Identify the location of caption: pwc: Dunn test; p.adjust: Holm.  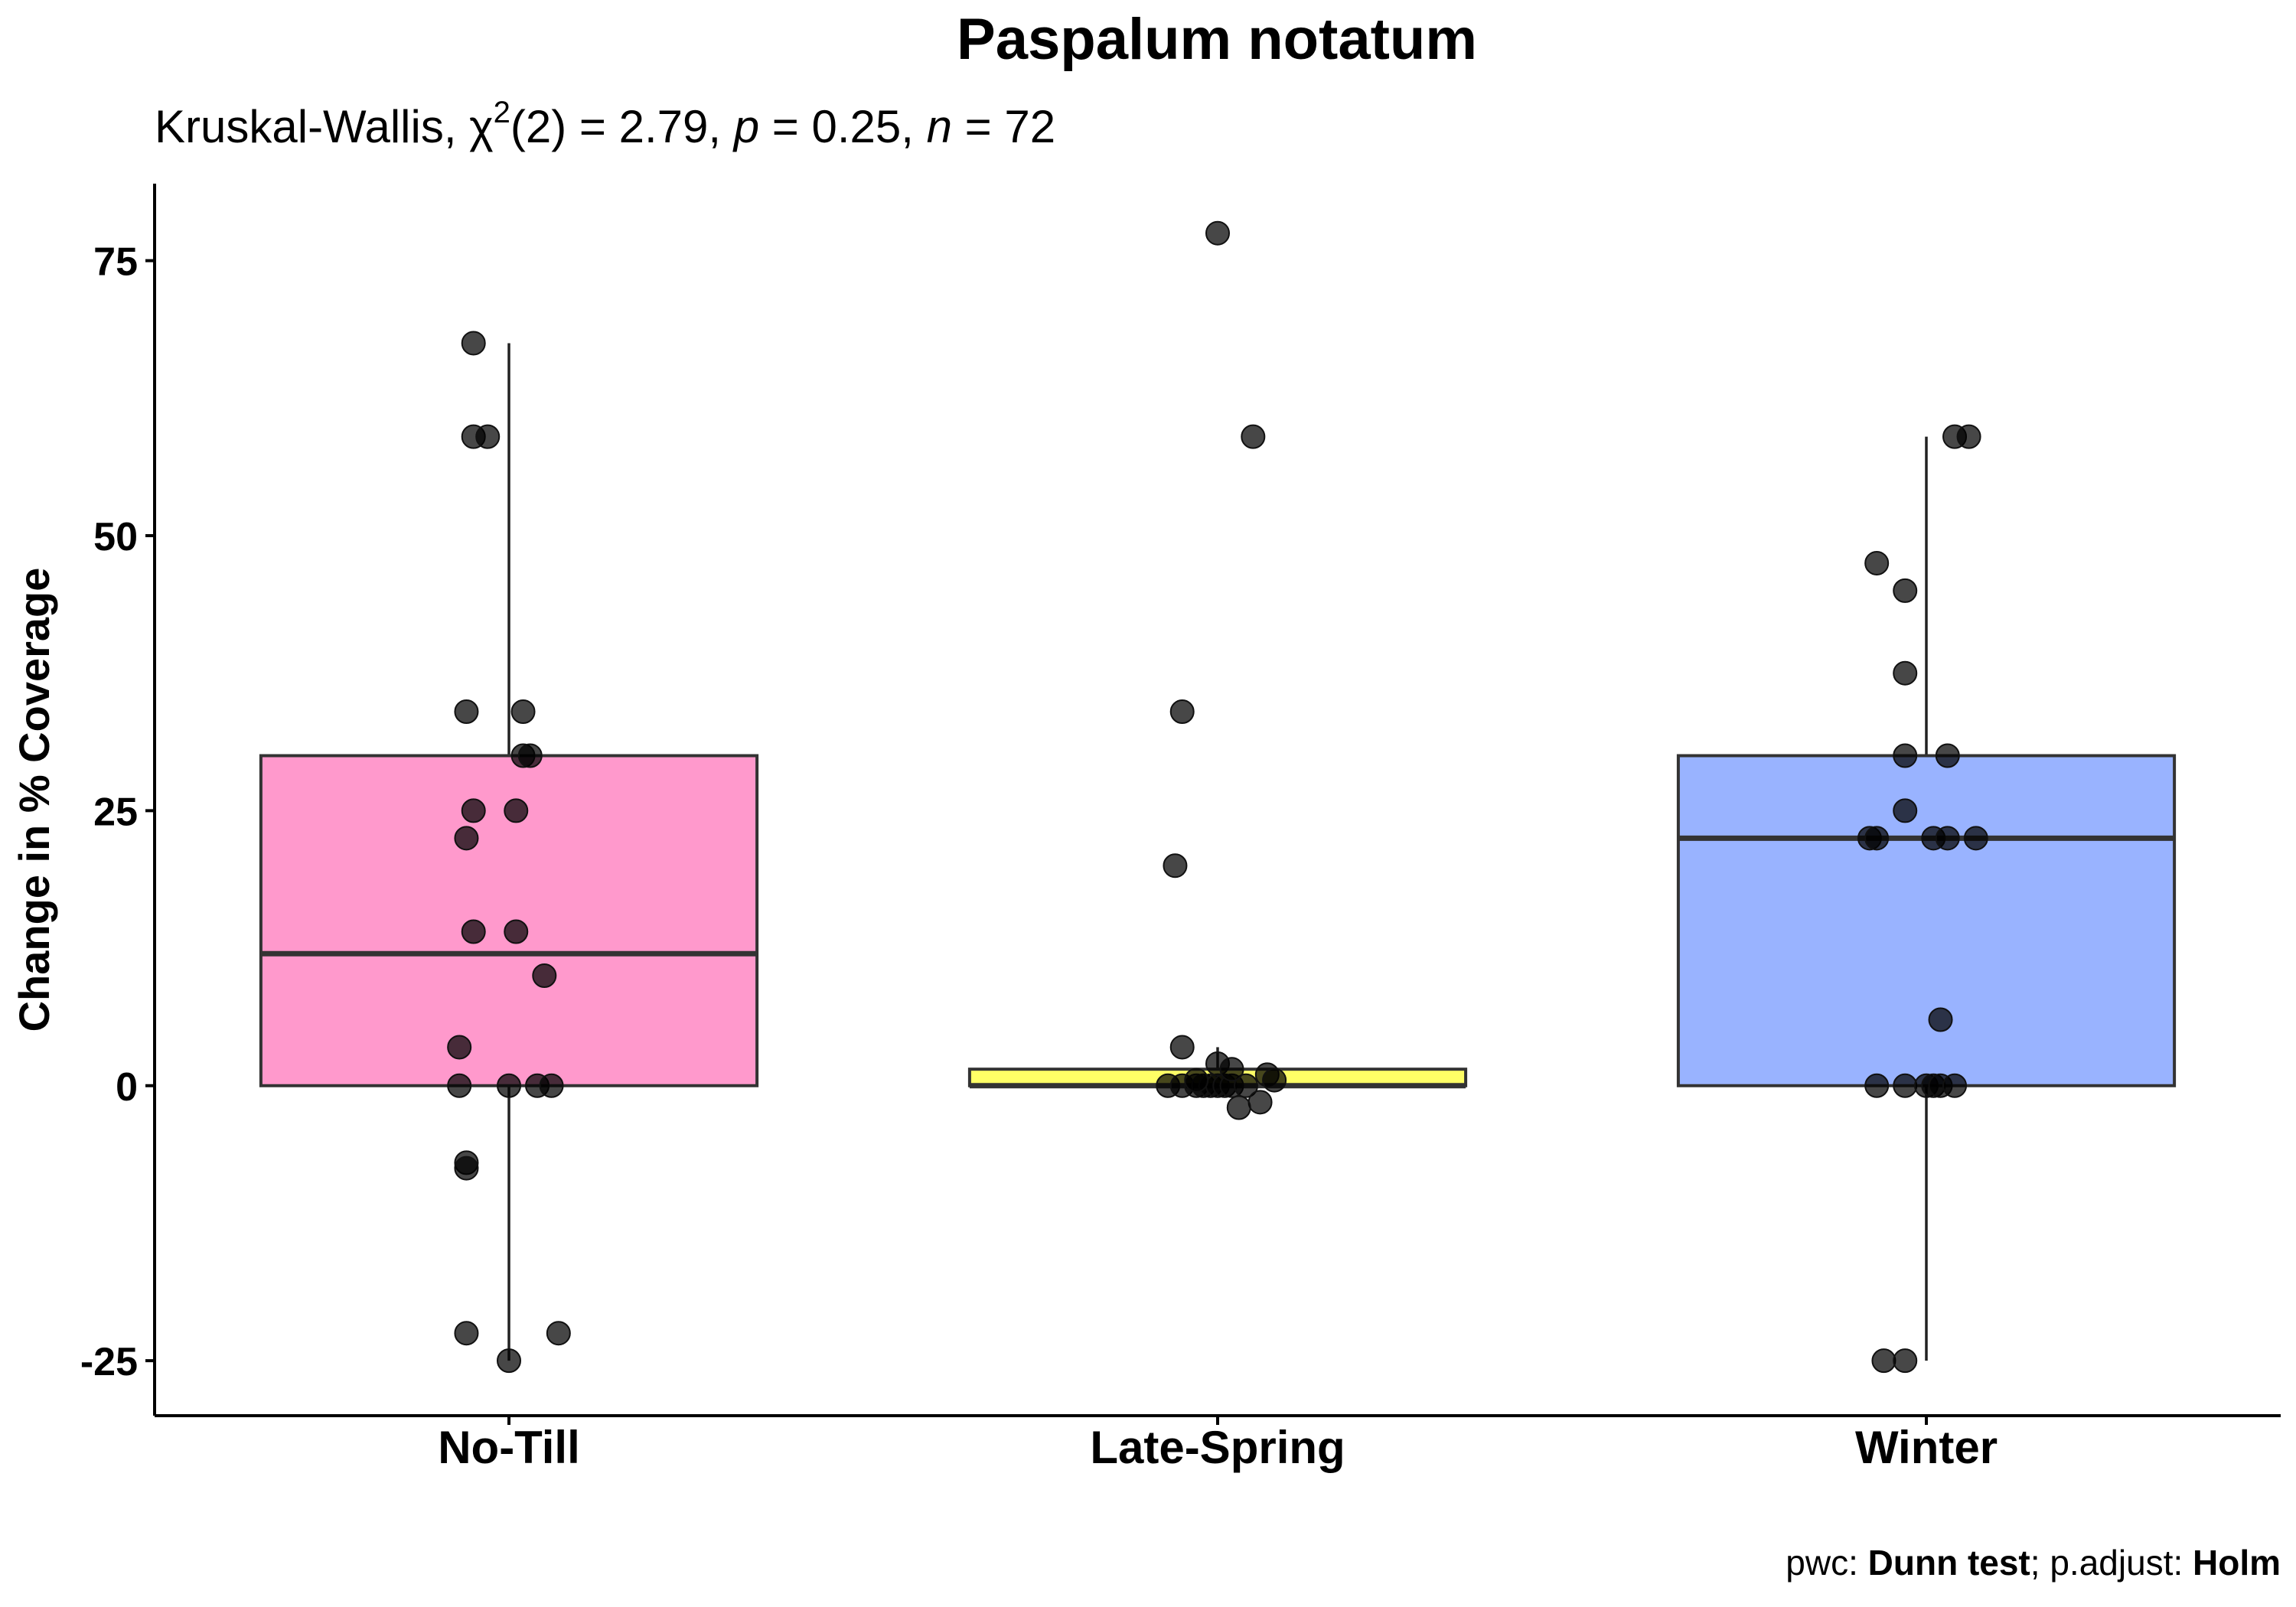
(2033, 1563).